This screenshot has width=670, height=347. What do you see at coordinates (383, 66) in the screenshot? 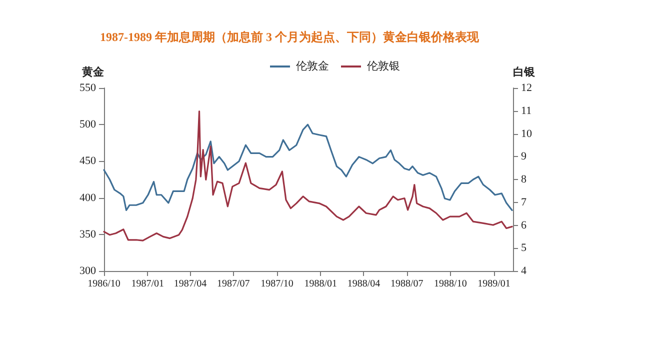
I see `legend-label: 伦敦银` at bounding box center [383, 66].